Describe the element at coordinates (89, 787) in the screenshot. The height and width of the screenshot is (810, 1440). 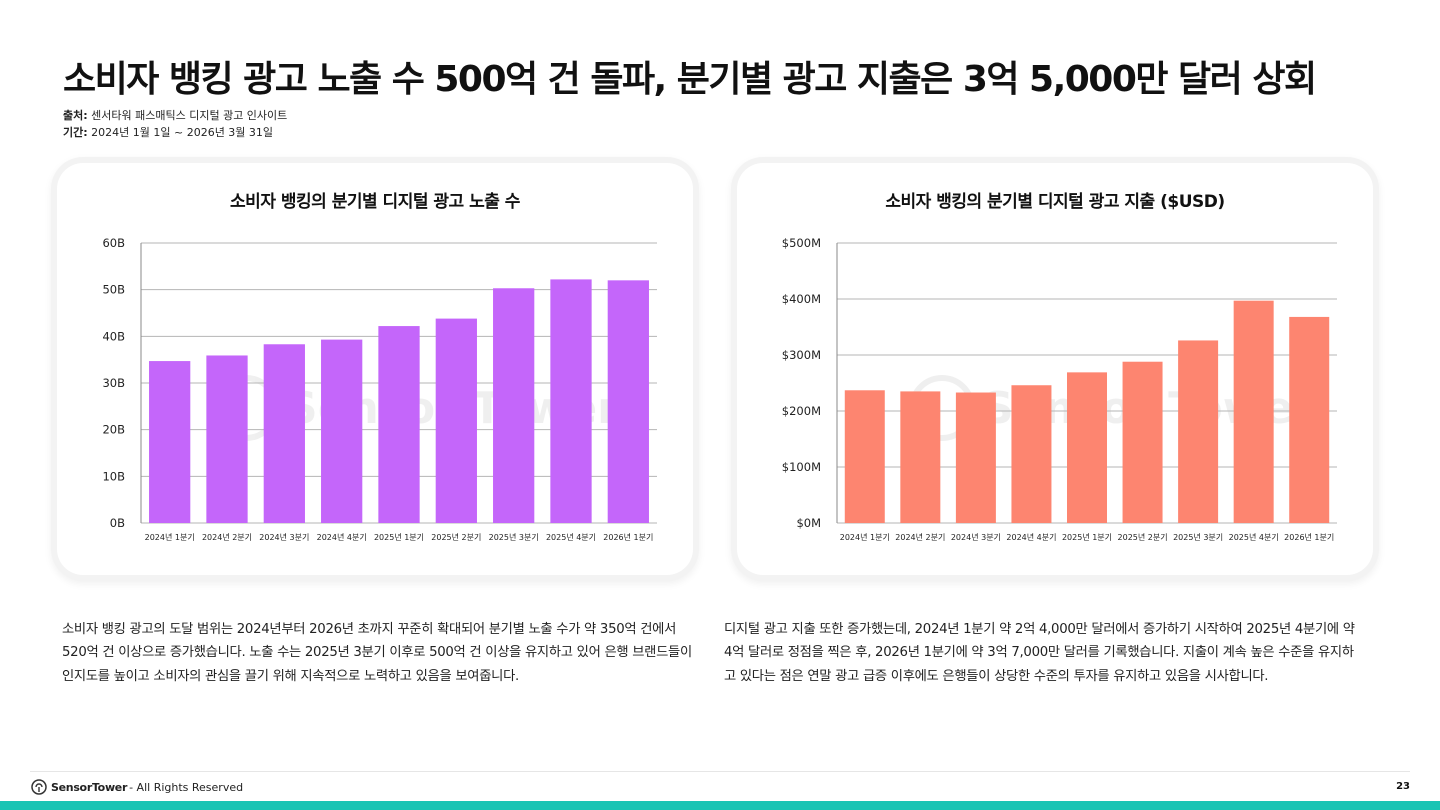
I see `footer-brand: SensorTower` at that location.